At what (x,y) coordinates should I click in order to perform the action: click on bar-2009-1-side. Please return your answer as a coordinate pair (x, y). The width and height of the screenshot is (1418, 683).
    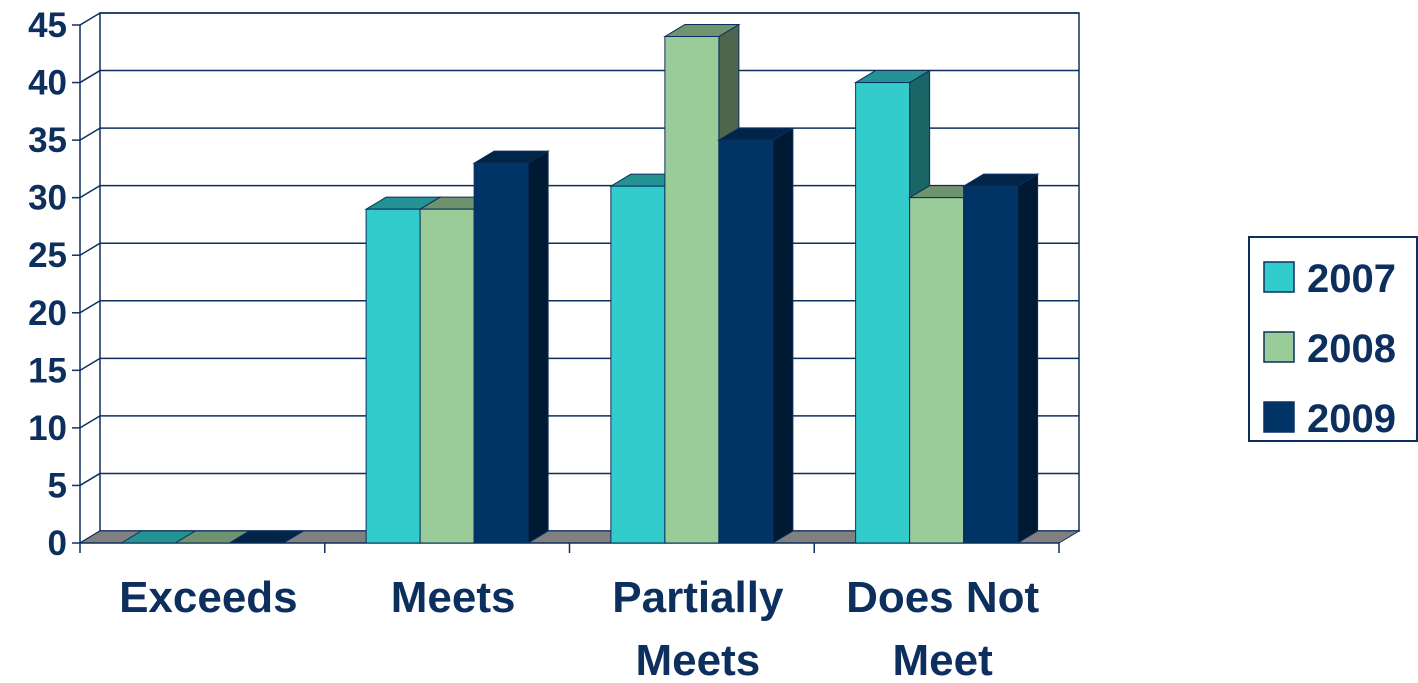
    Looking at the image, I should click on (538, 347).